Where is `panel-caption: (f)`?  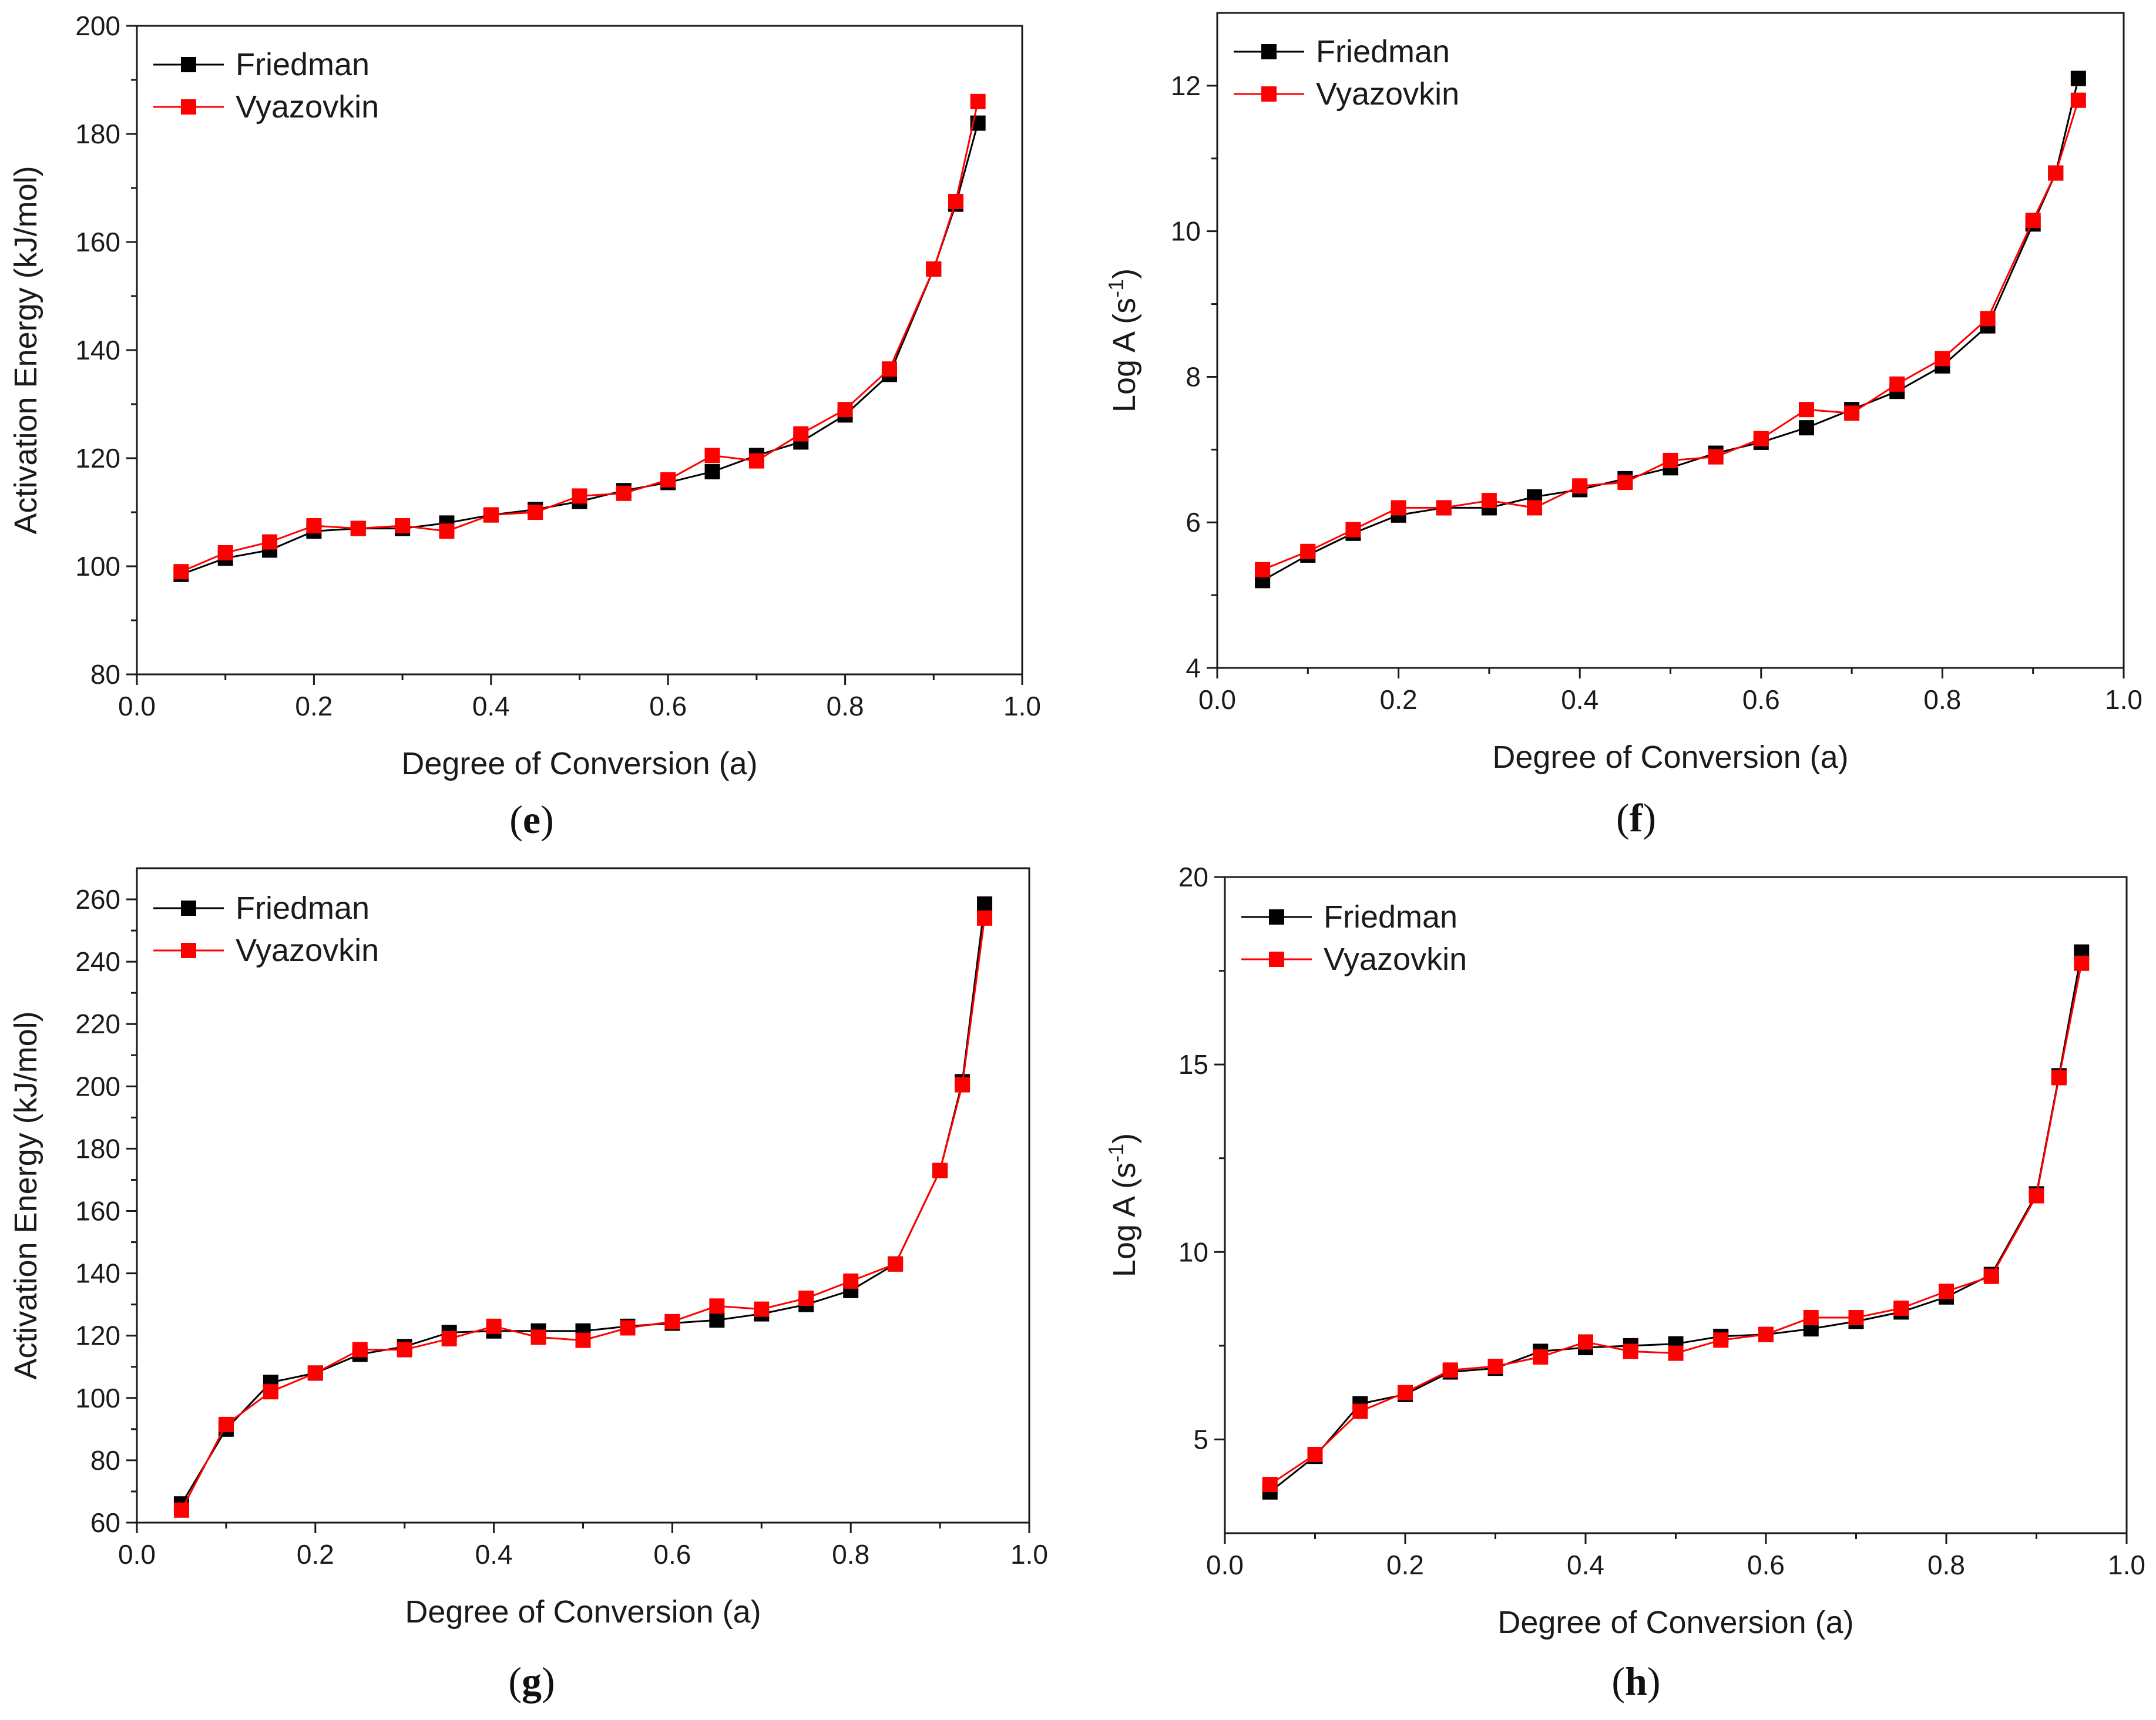 panel-caption: (f) is located at coordinates (1636, 817).